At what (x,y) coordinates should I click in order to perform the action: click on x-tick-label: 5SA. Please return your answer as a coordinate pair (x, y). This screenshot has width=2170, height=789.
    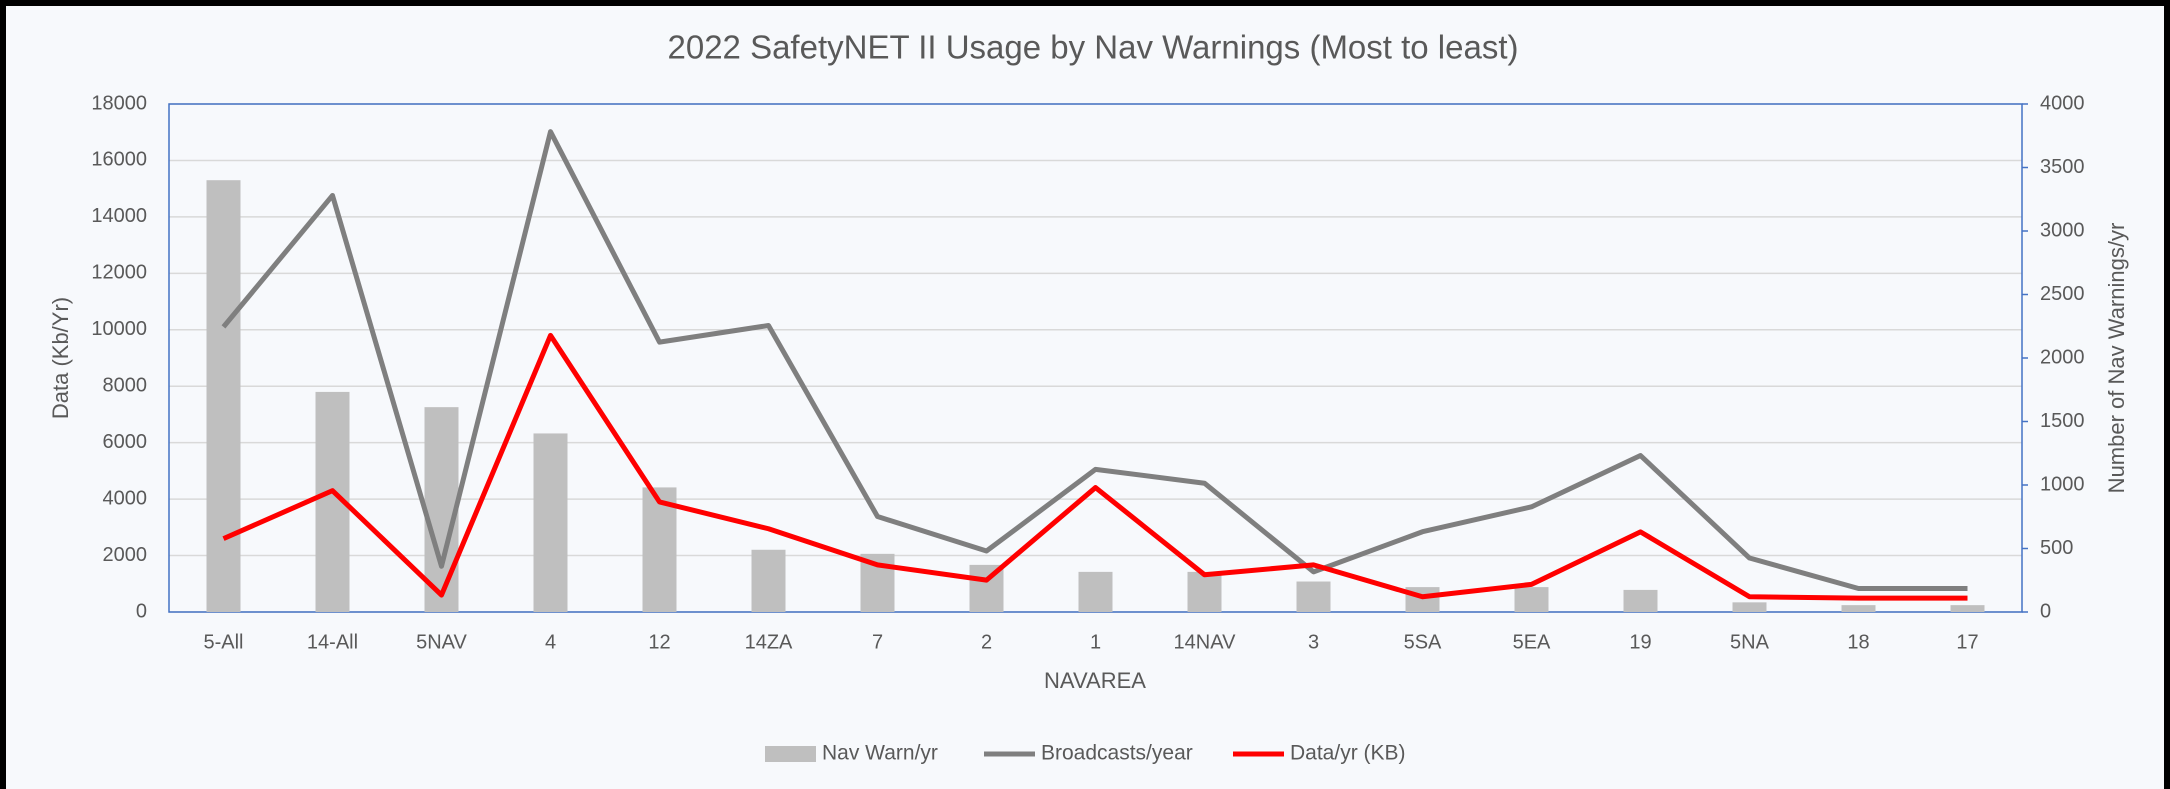
    Looking at the image, I should click on (1423, 642).